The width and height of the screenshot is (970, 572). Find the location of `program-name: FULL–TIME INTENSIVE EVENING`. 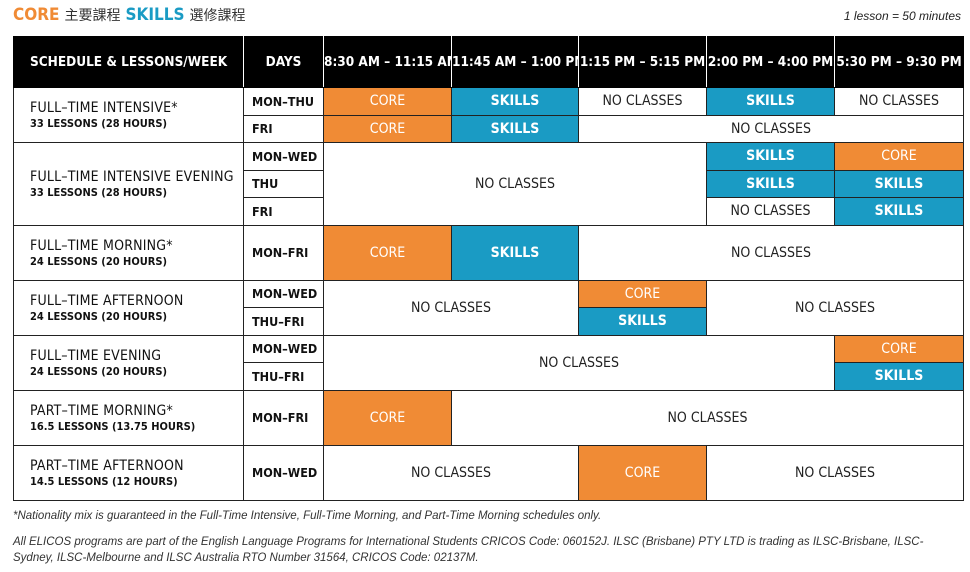

program-name: FULL–TIME INTENSIVE EVENING is located at coordinates (132, 176).